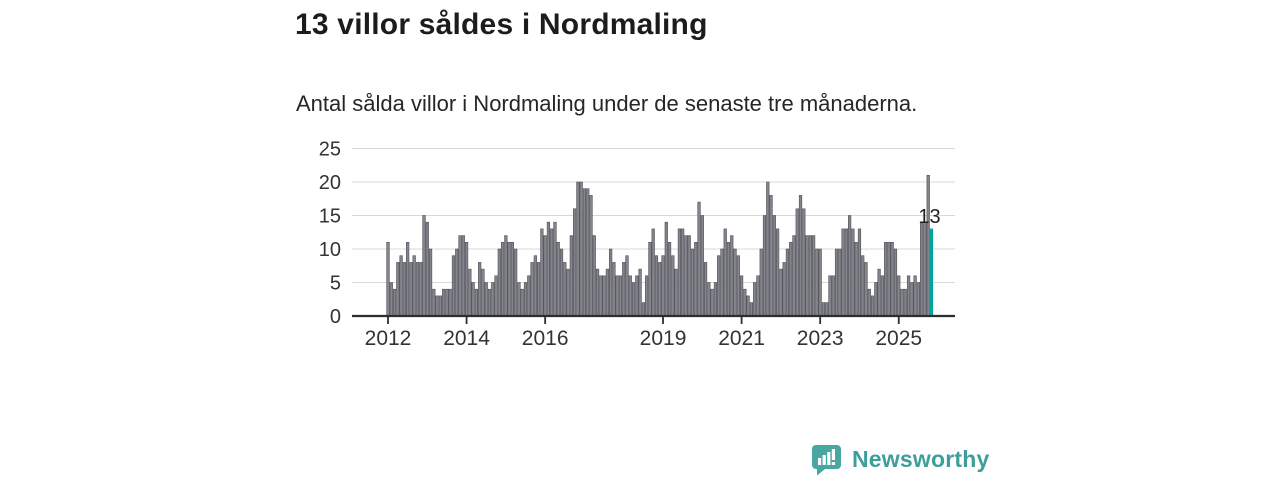 This screenshot has width=1280, height=480. I want to click on logo-exclaim-stem, so click(833, 454).